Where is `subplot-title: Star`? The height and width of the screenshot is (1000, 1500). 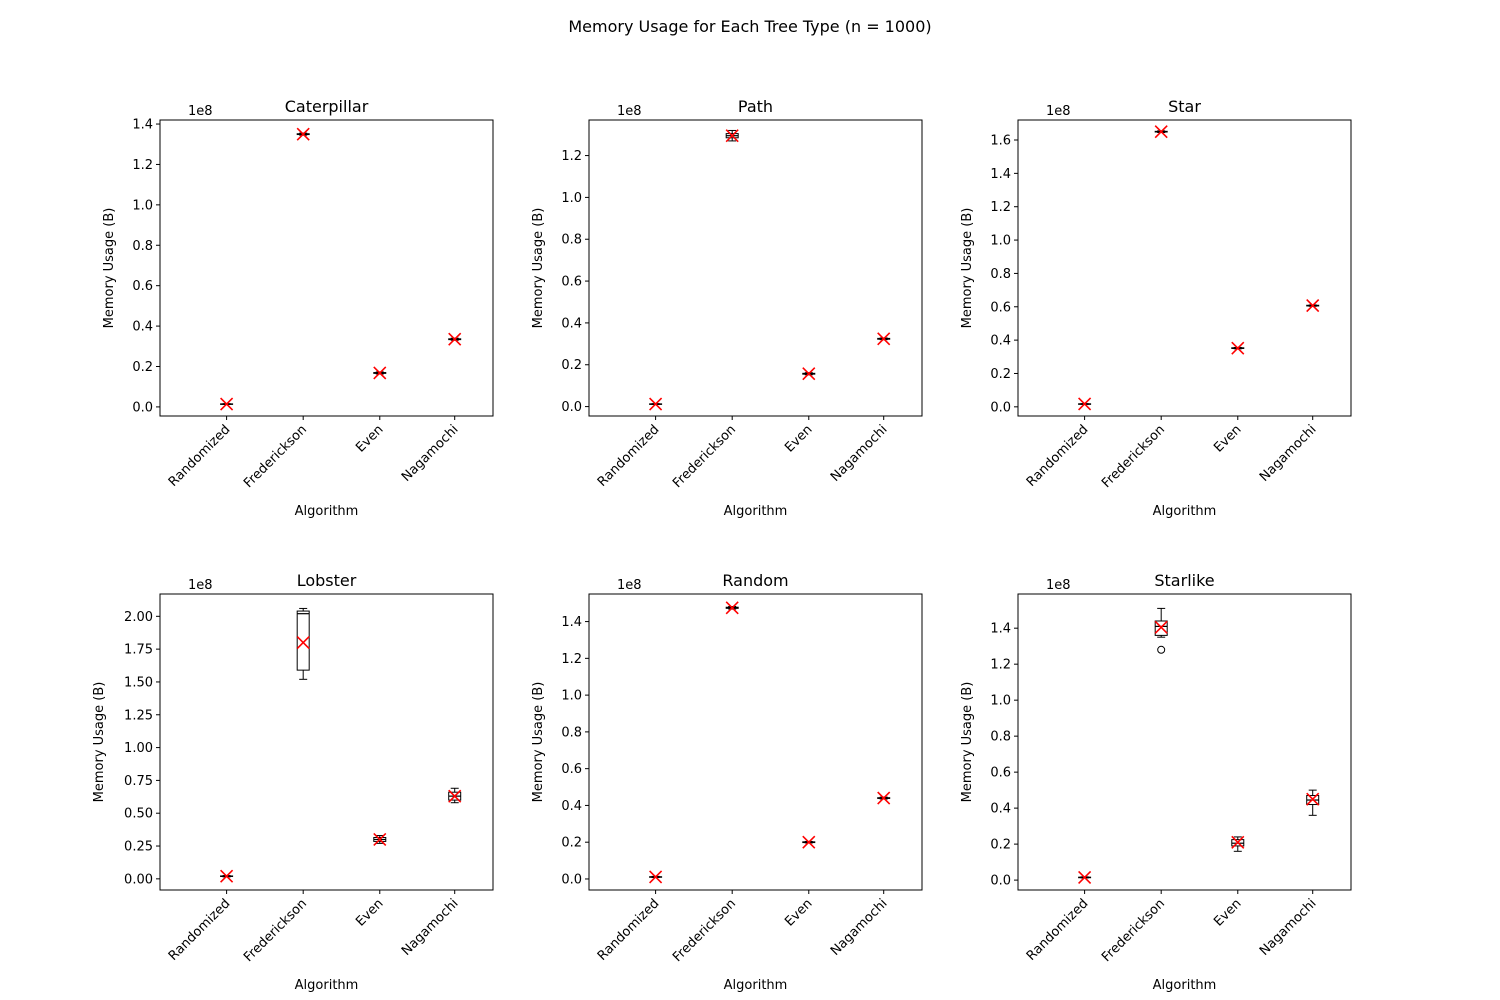 subplot-title: Star is located at coordinates (1184, 106).